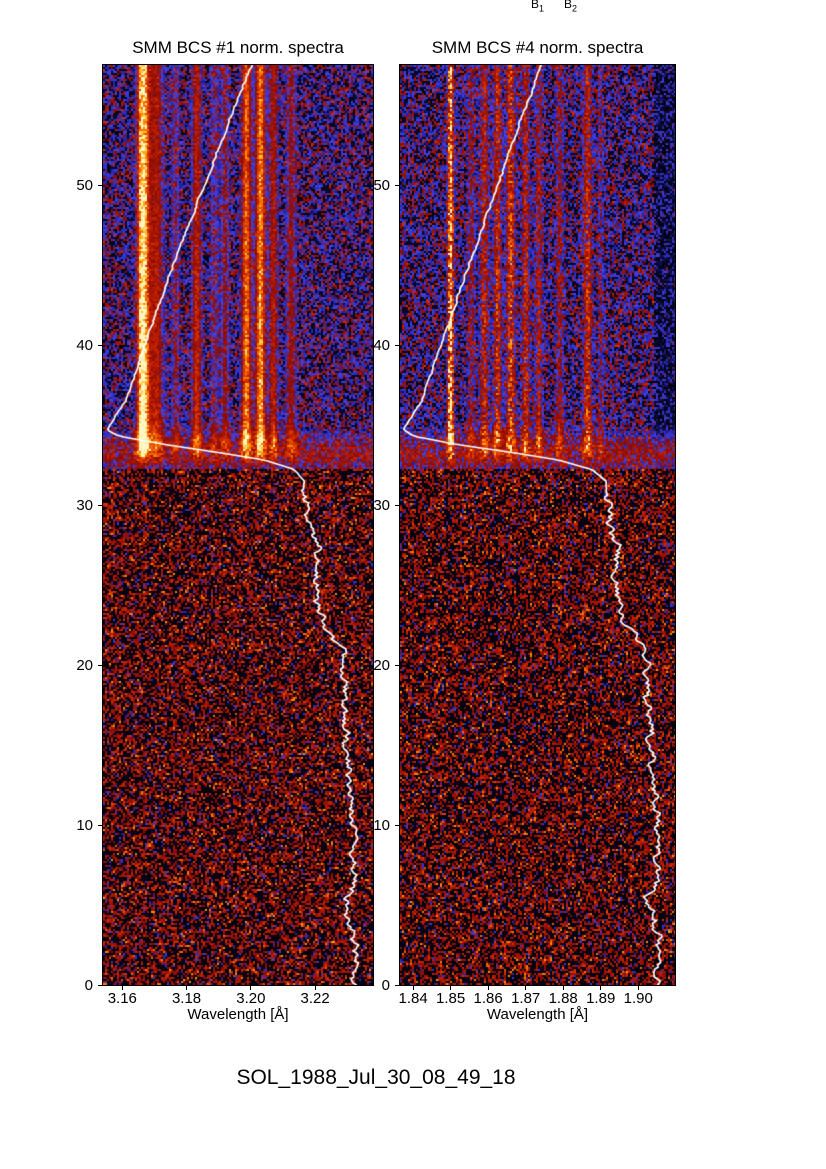  Describe the element at coordinates (82, 529) in the screenshot. I see `panel-bcs1-y-axis: 0 10 20 30 40 50` at that location.